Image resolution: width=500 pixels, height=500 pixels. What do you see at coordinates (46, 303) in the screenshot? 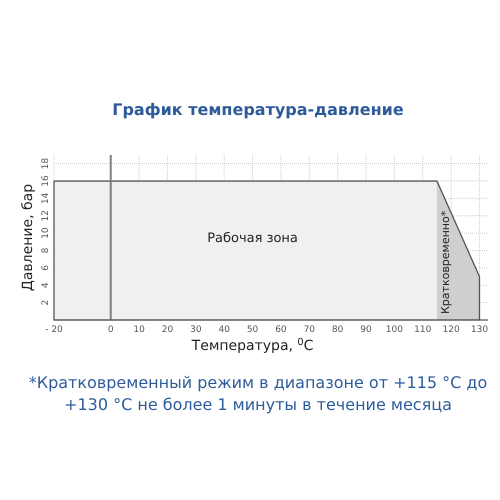
I see `y-tick-label: 2` at bounding box center [46, 303].